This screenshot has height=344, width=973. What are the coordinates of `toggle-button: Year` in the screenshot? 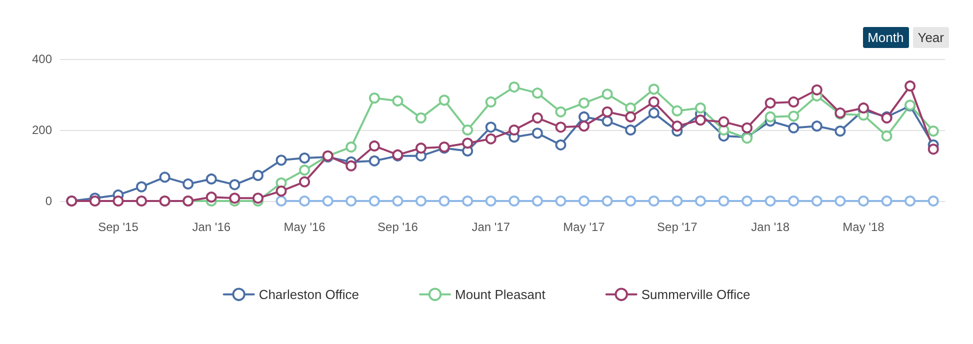 It's located at (930, 37).